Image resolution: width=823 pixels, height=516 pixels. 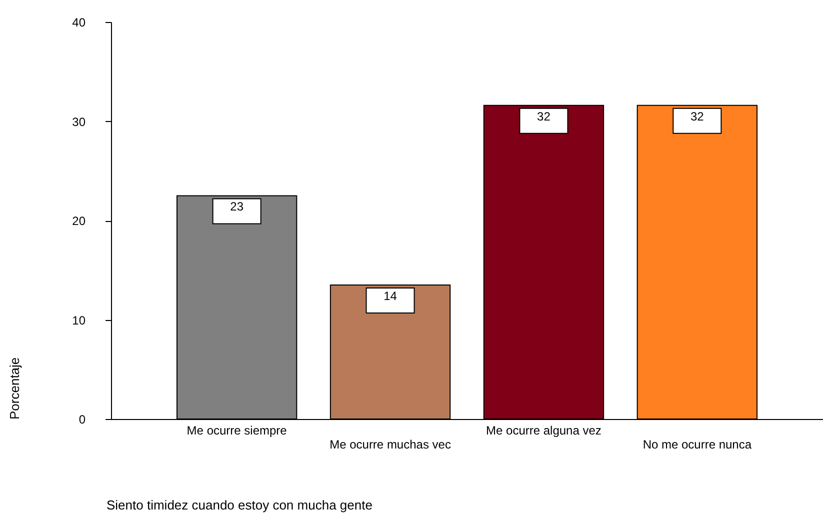 What do you see at coordinates (237, 431) in the screenshot?
I see `x-tick-label: Me ocurre siempre` at bounding box center [237, 431].